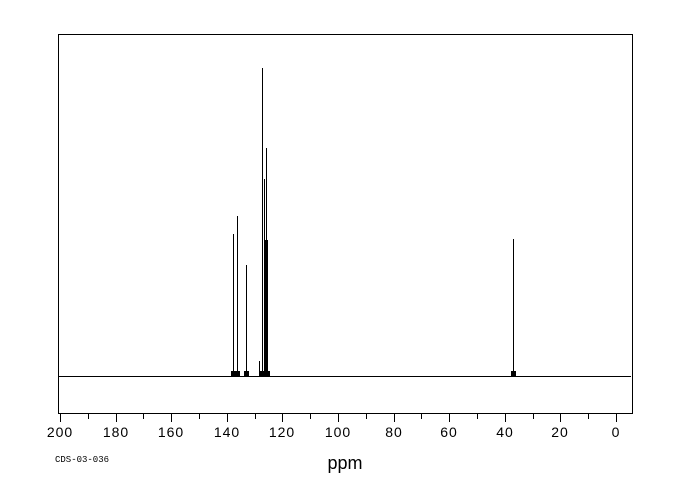 The image size is (680, 500). Describe the element at coordinates (116, 432) in the screenshot. I see `x-axis-tick-label: 180` at that location.